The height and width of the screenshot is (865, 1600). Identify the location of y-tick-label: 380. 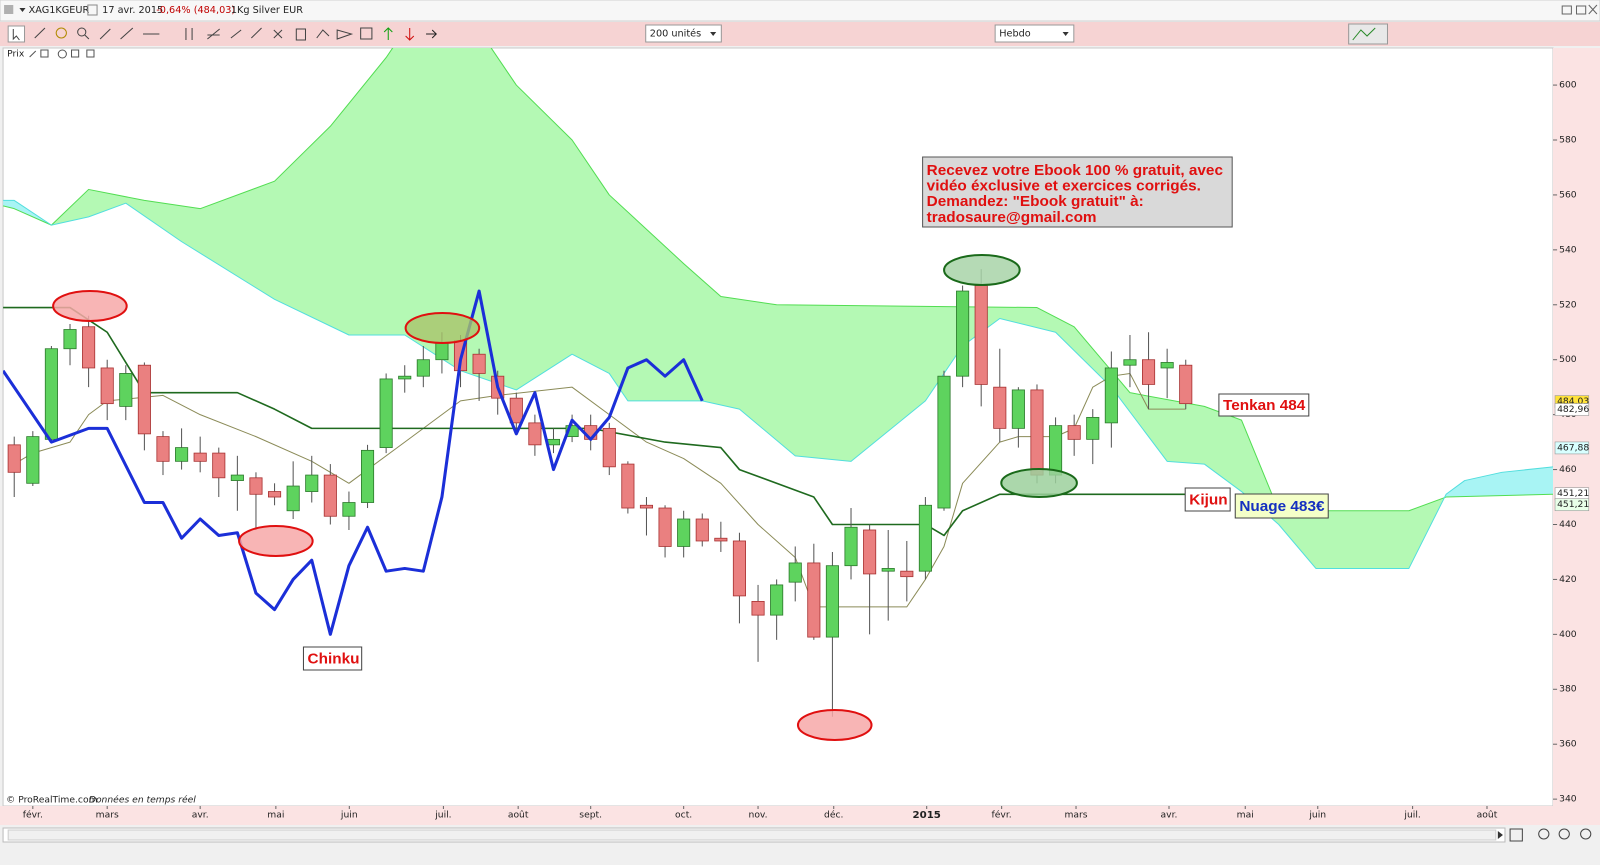
(1568, 690).